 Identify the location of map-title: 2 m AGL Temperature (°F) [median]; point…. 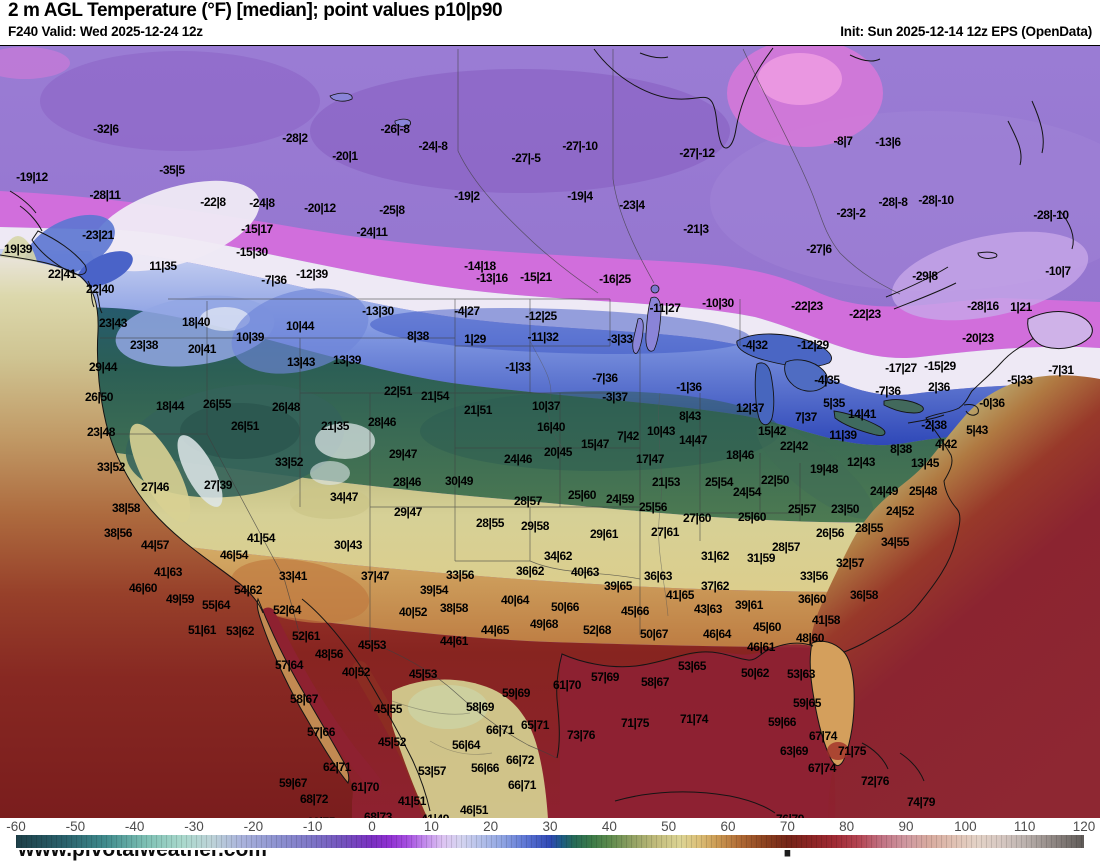
(255, 10).